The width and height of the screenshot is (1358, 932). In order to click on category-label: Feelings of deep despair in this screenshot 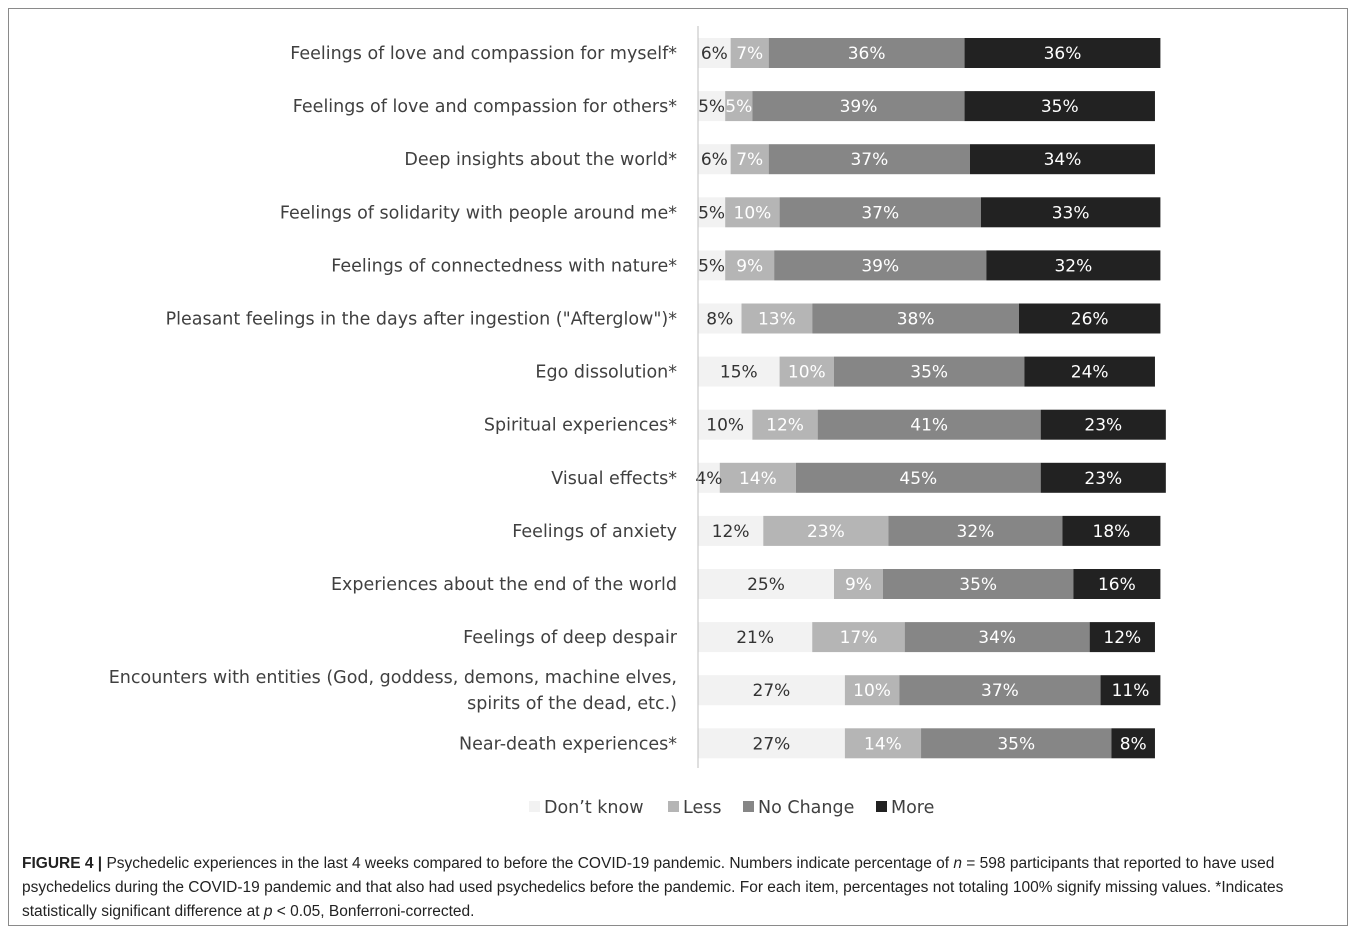, I will do `click(570, 638)`.